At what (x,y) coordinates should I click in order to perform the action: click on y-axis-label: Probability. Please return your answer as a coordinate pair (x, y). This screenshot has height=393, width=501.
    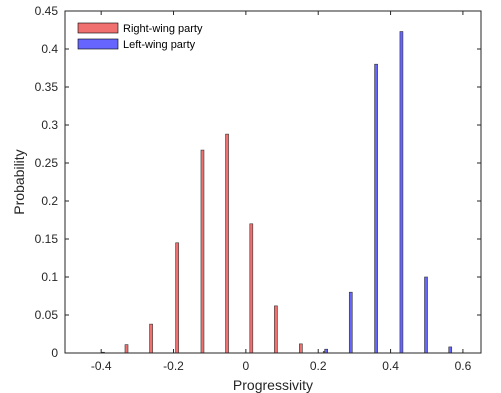
    Looking at the image, I should click on (19, 181).